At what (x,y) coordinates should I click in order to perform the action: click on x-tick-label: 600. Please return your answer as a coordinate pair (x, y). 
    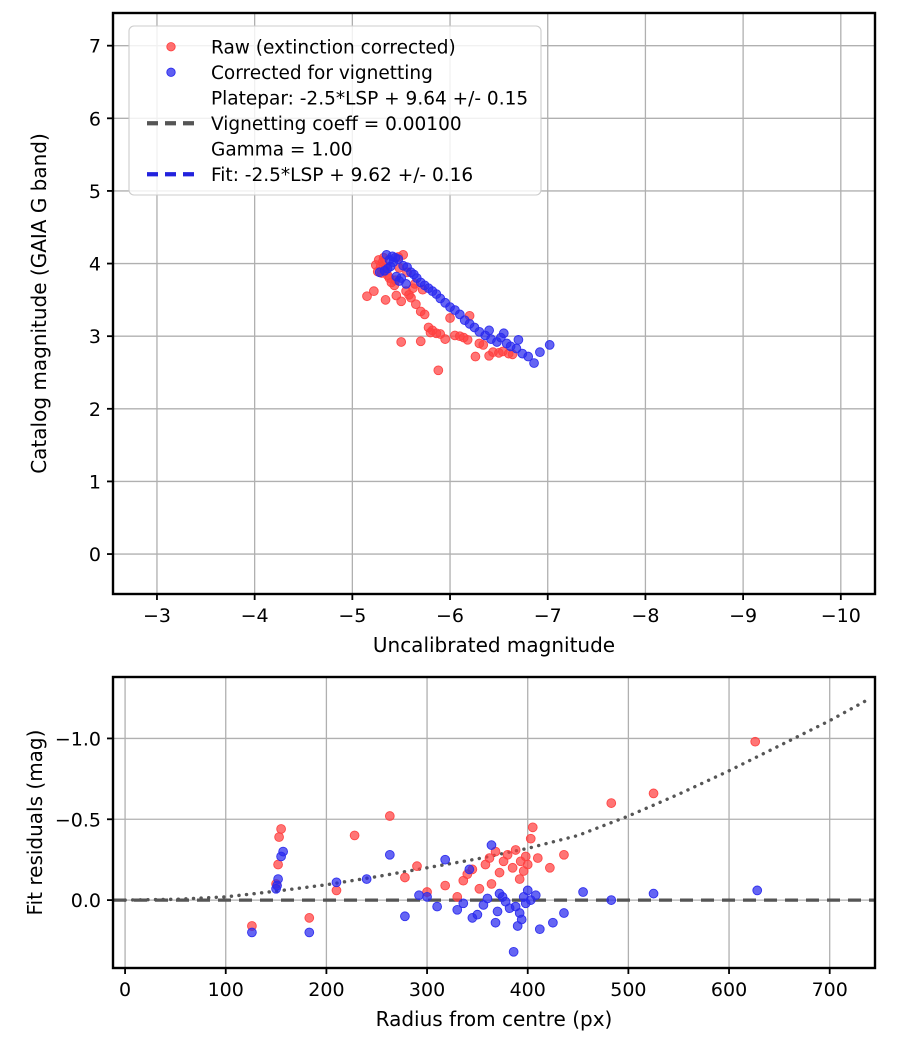
    Looking at the image, I should click on (729, 990).